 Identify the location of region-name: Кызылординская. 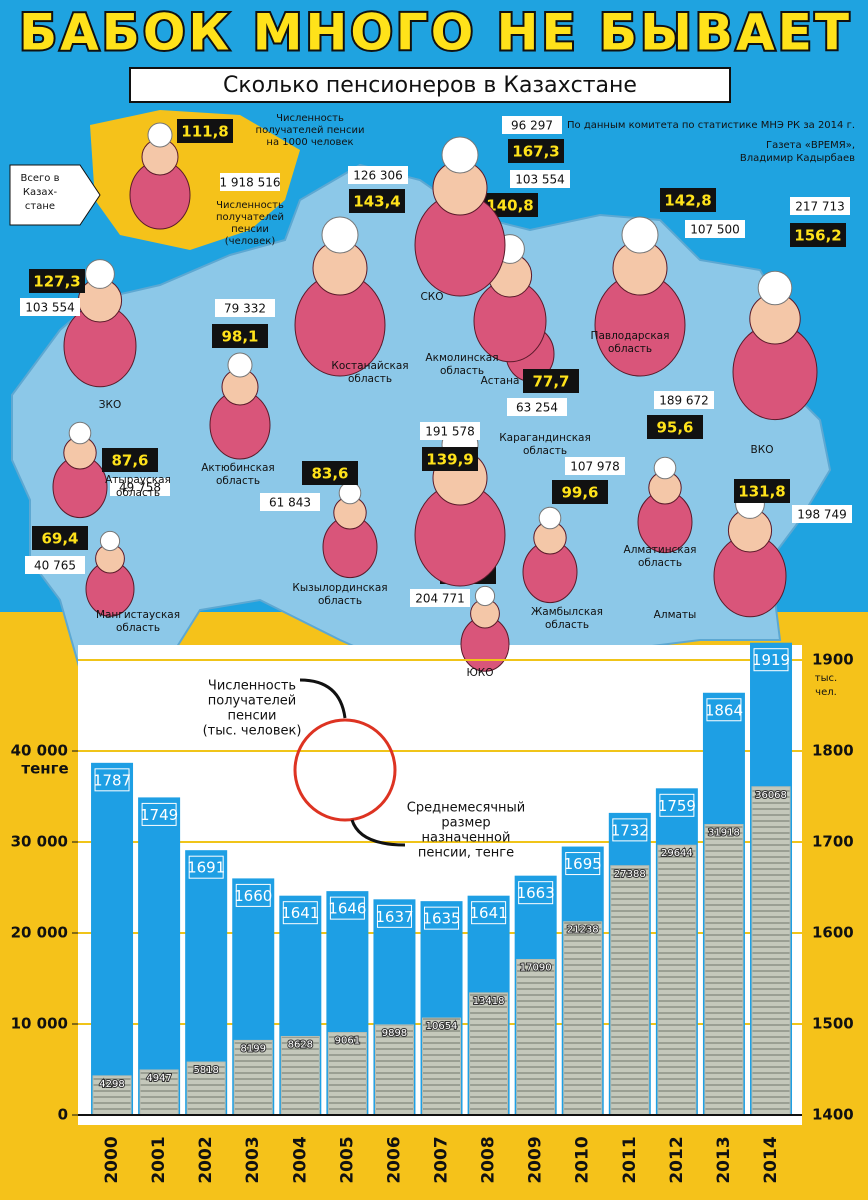
(339, 588).